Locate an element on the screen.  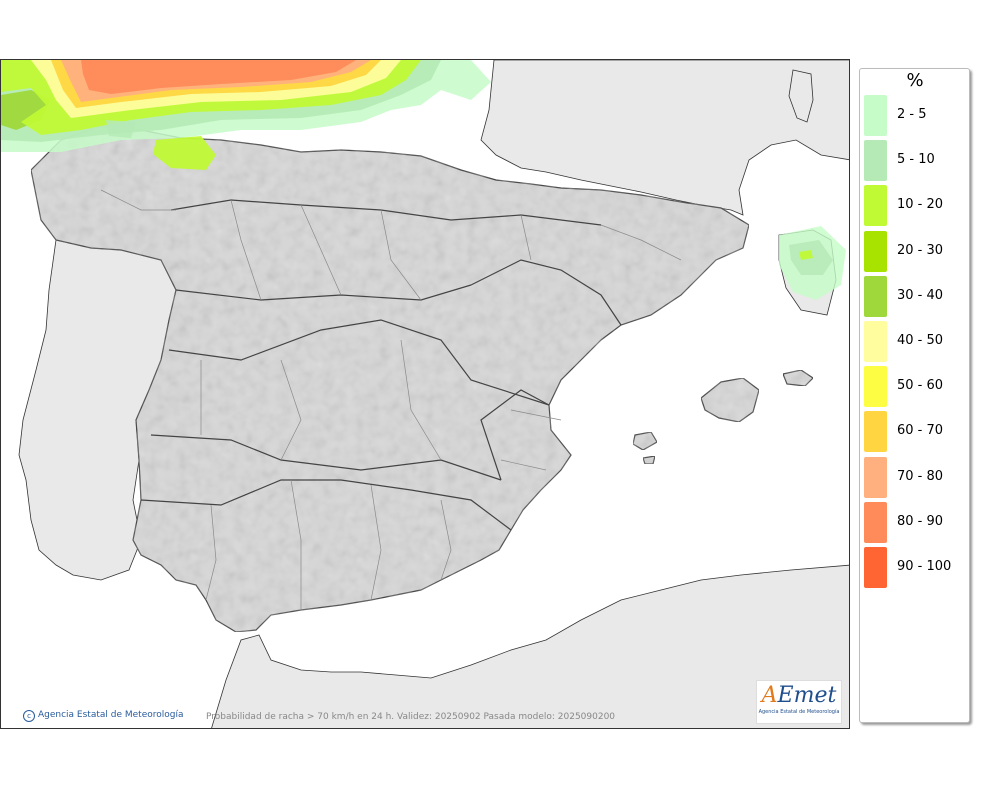
region-border-andalucia is located at coordinates (326, 505).